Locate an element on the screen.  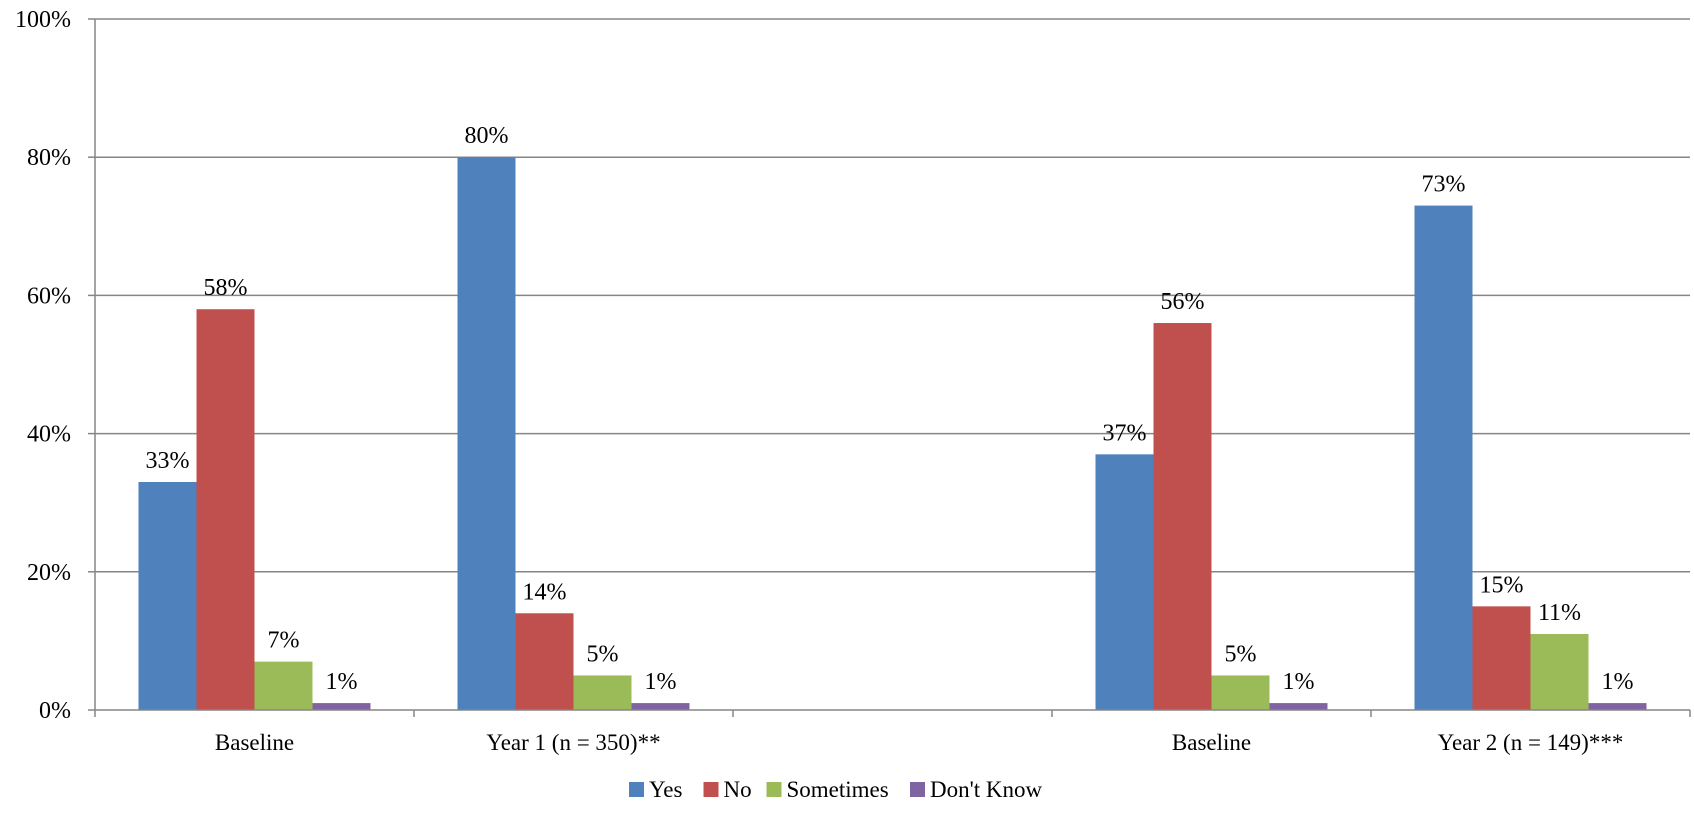
data-label: 56% is located at coordinates (1183, 302).